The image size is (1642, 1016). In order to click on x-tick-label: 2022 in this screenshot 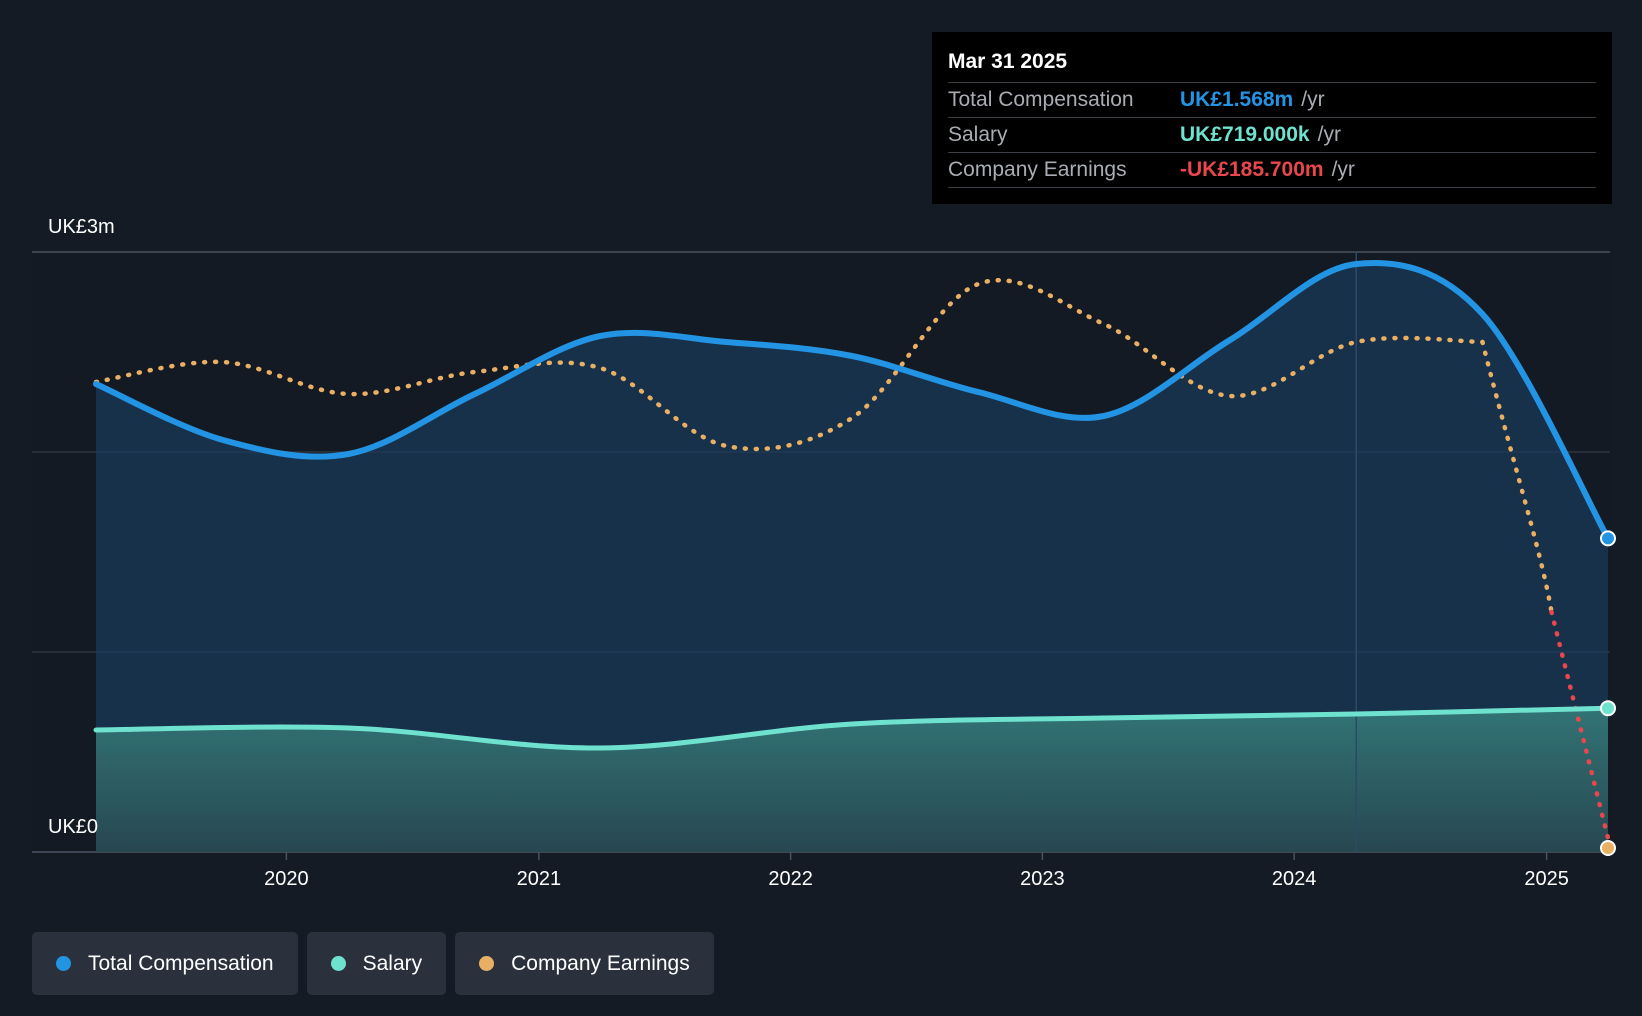, I will do `click(790, 879)`.